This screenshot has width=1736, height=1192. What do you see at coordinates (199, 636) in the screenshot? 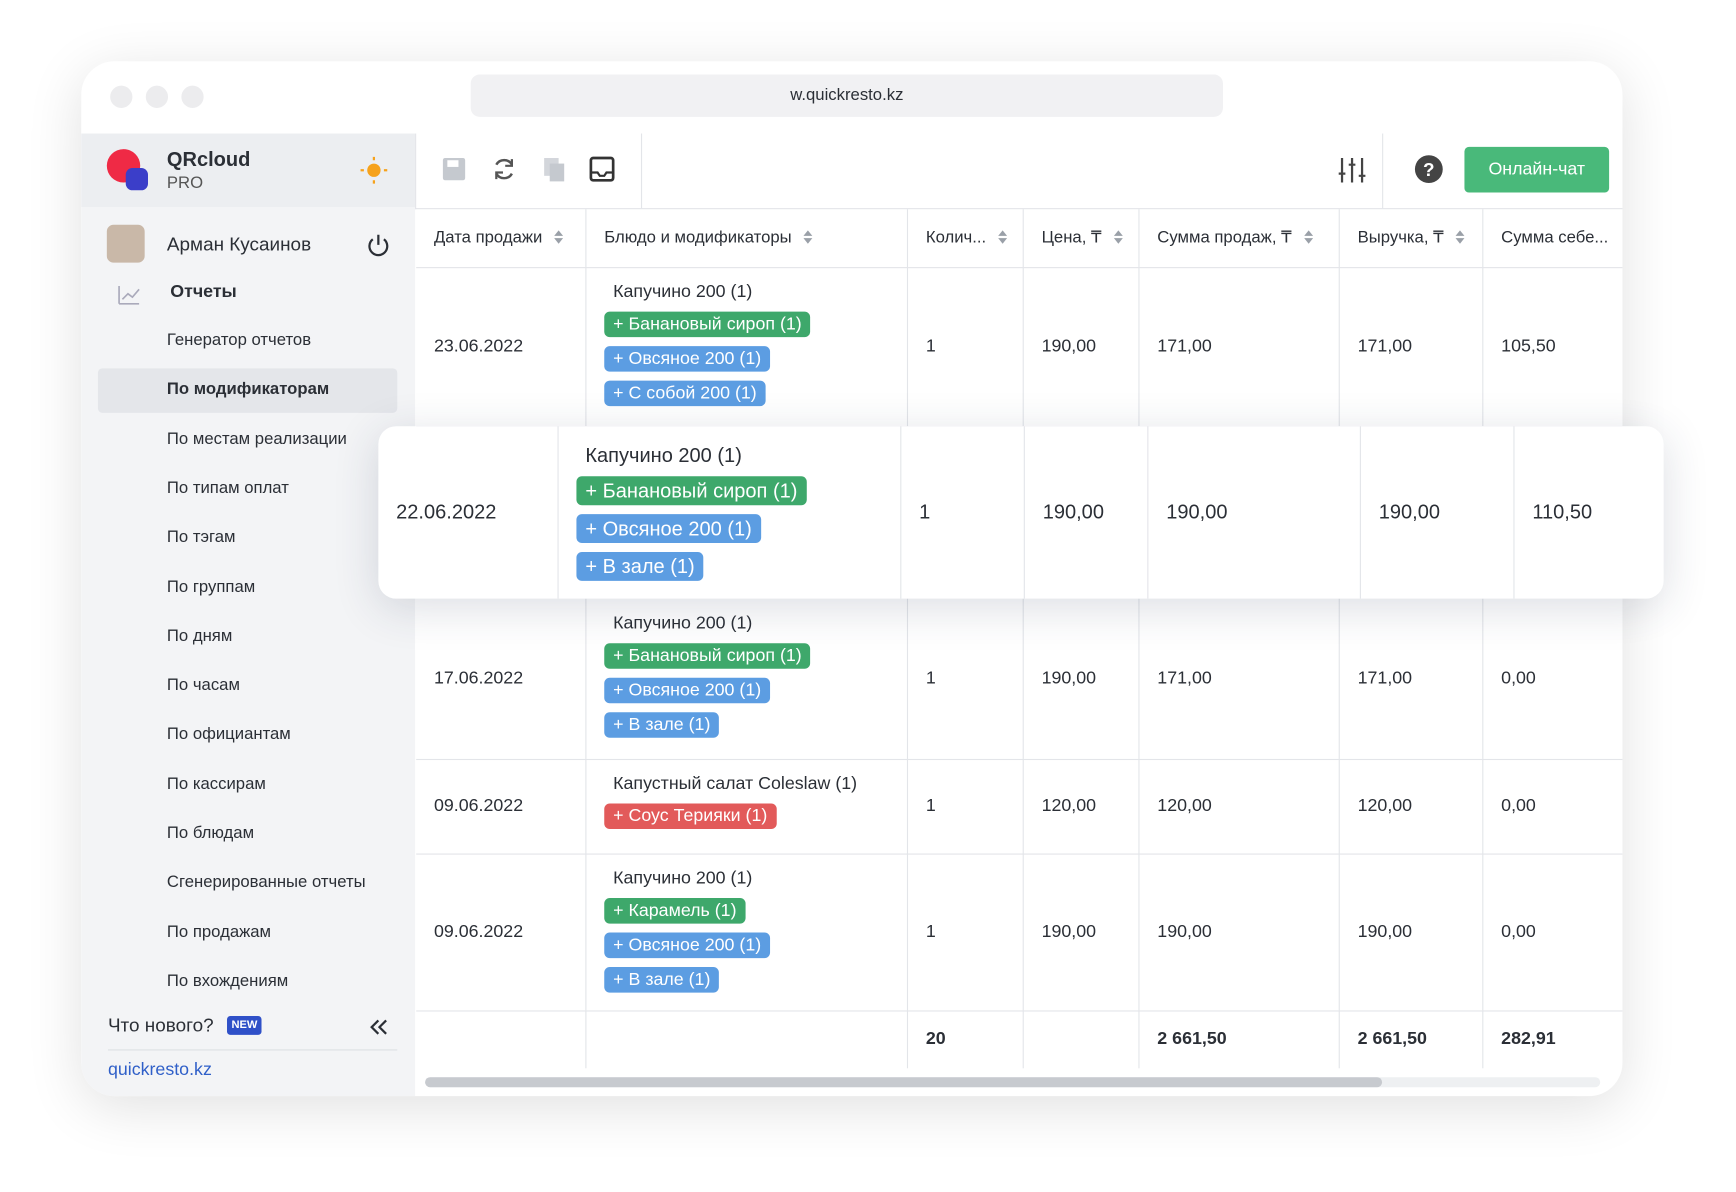
I see `menu-item: По дням` at bounding box center [199, 636].